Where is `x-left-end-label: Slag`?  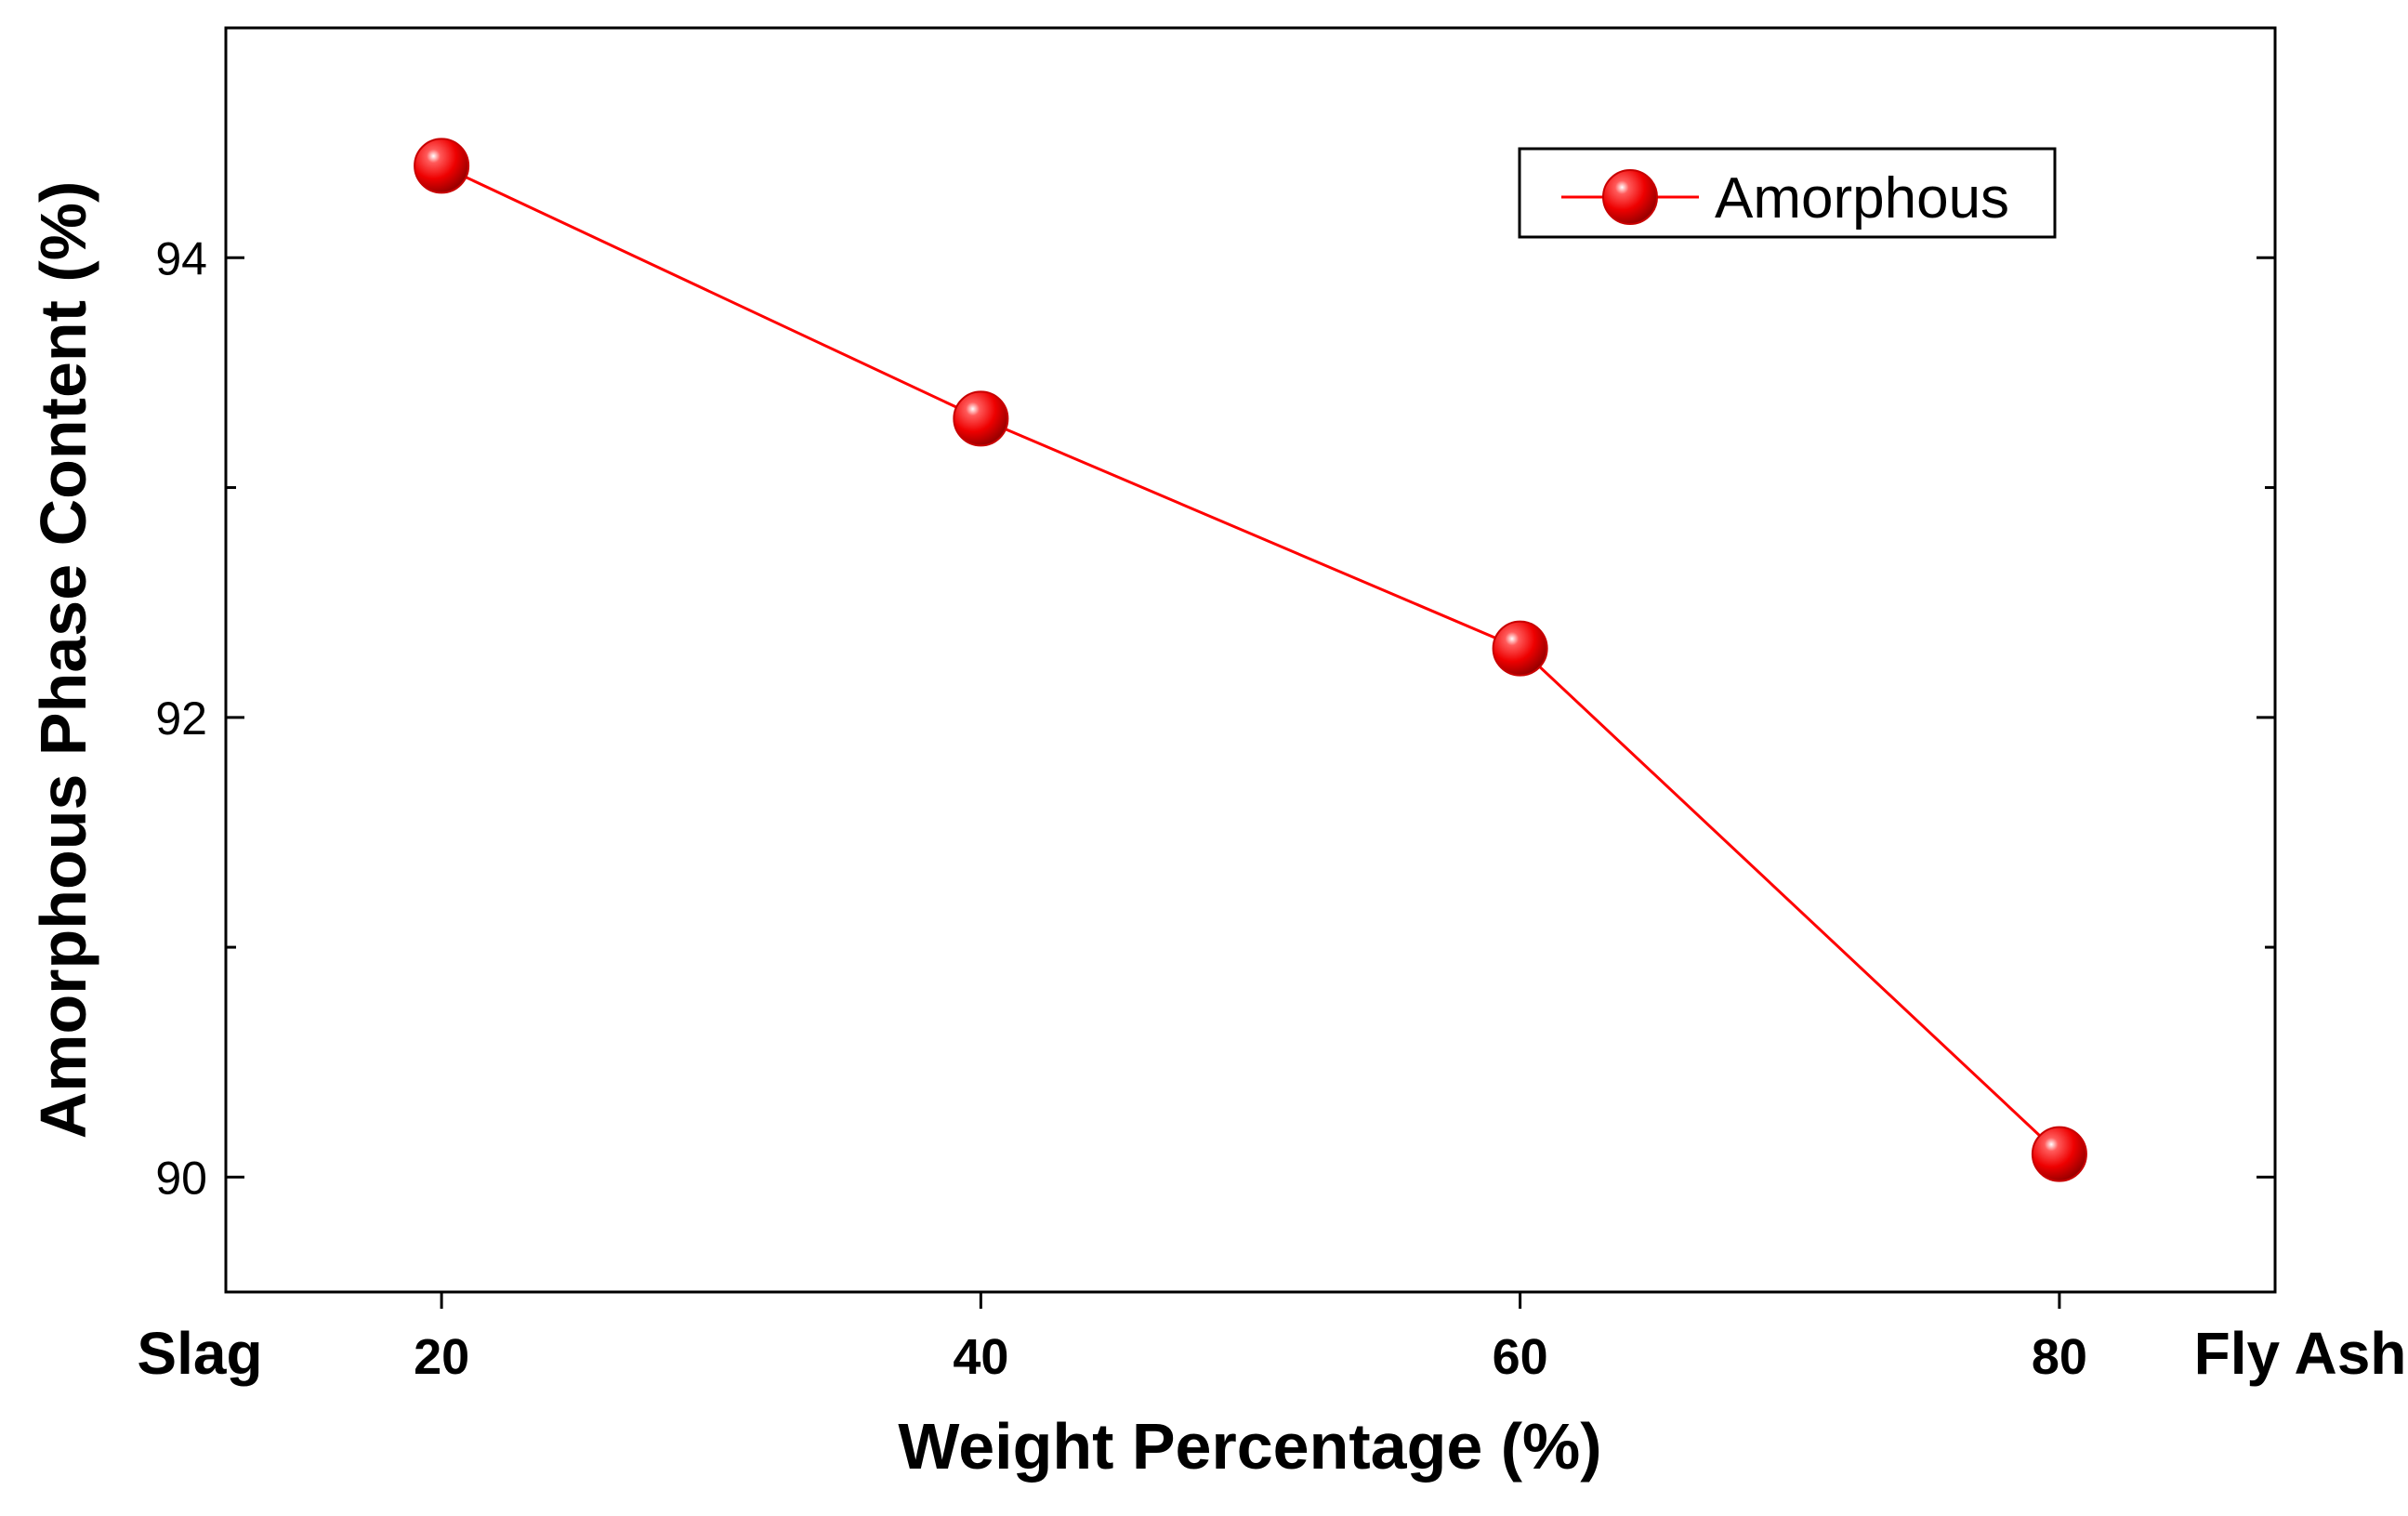
x-left-end-label: Slag is located at coordinates (199, 1353).